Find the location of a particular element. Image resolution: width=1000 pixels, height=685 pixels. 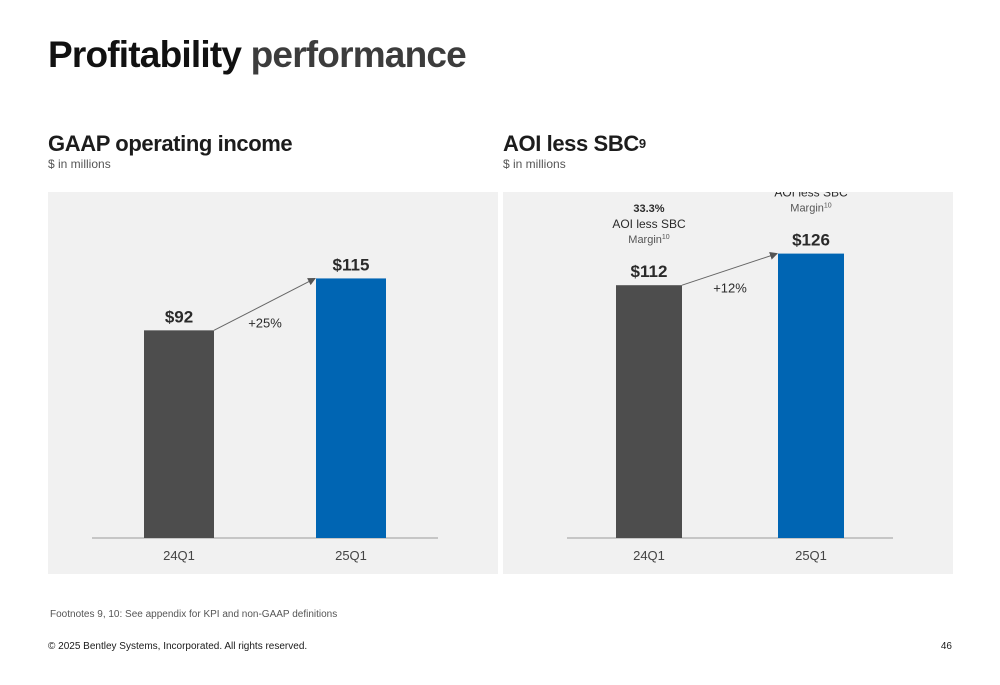

data-label-25Q1: $126 is located at coordinates (811, 240).